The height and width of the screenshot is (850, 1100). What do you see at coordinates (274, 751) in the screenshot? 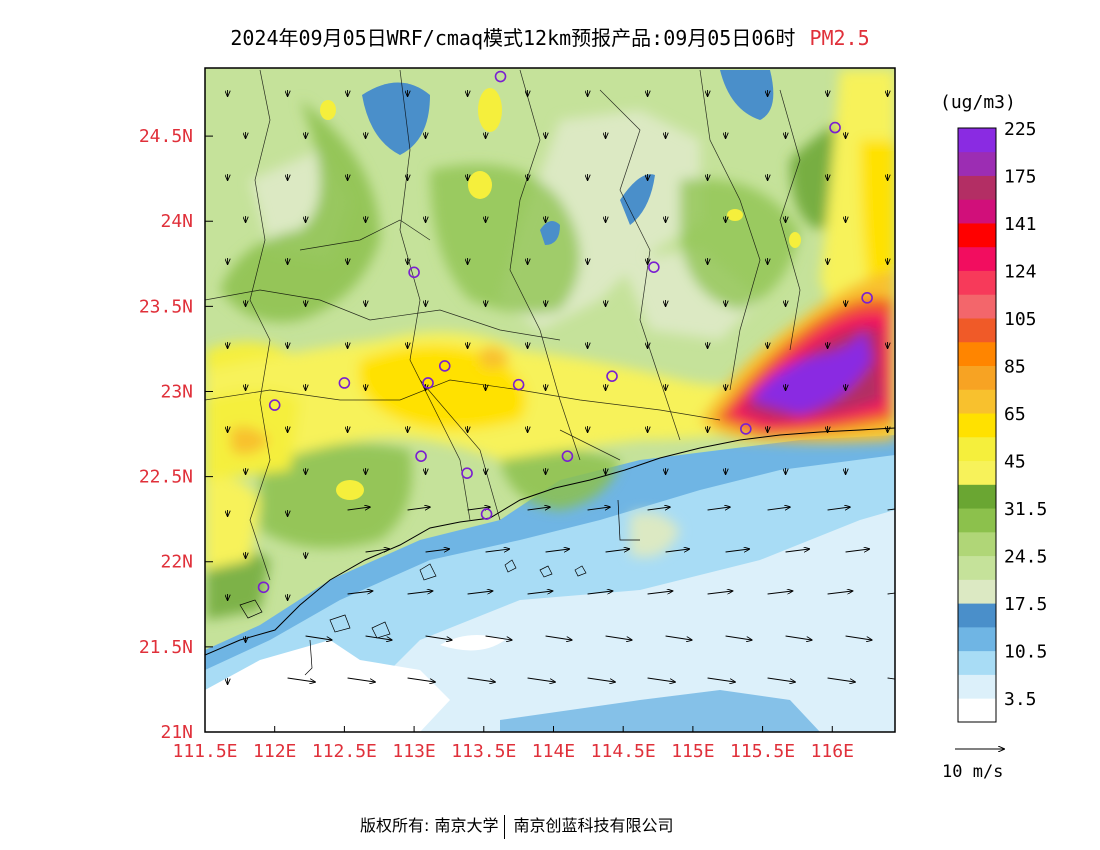
I see `lon-tick-label: 112E` at bounding box center [274, 751].